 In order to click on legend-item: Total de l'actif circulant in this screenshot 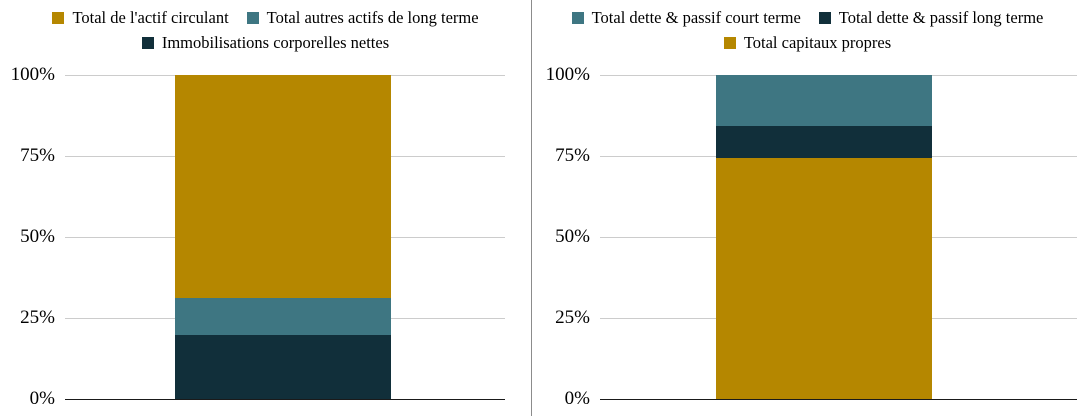, I will do `click(140, 17)`.